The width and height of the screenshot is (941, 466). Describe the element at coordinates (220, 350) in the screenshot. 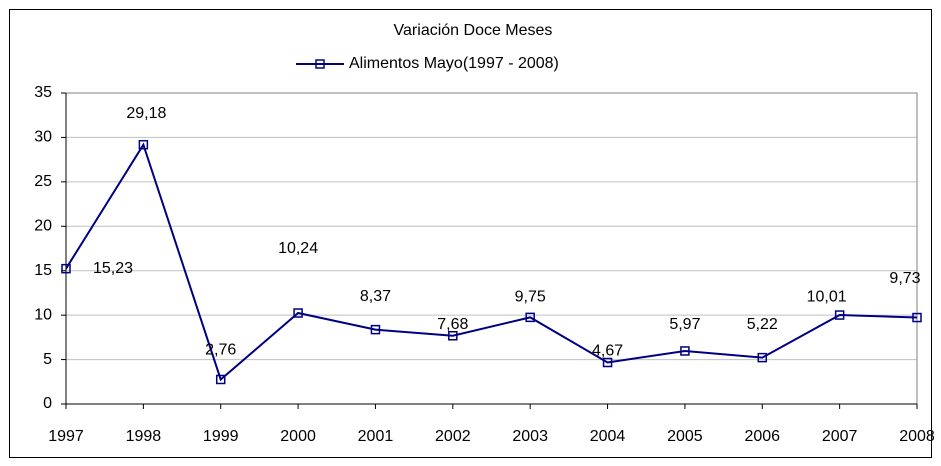

I see `data-label: 2,76` at that location.